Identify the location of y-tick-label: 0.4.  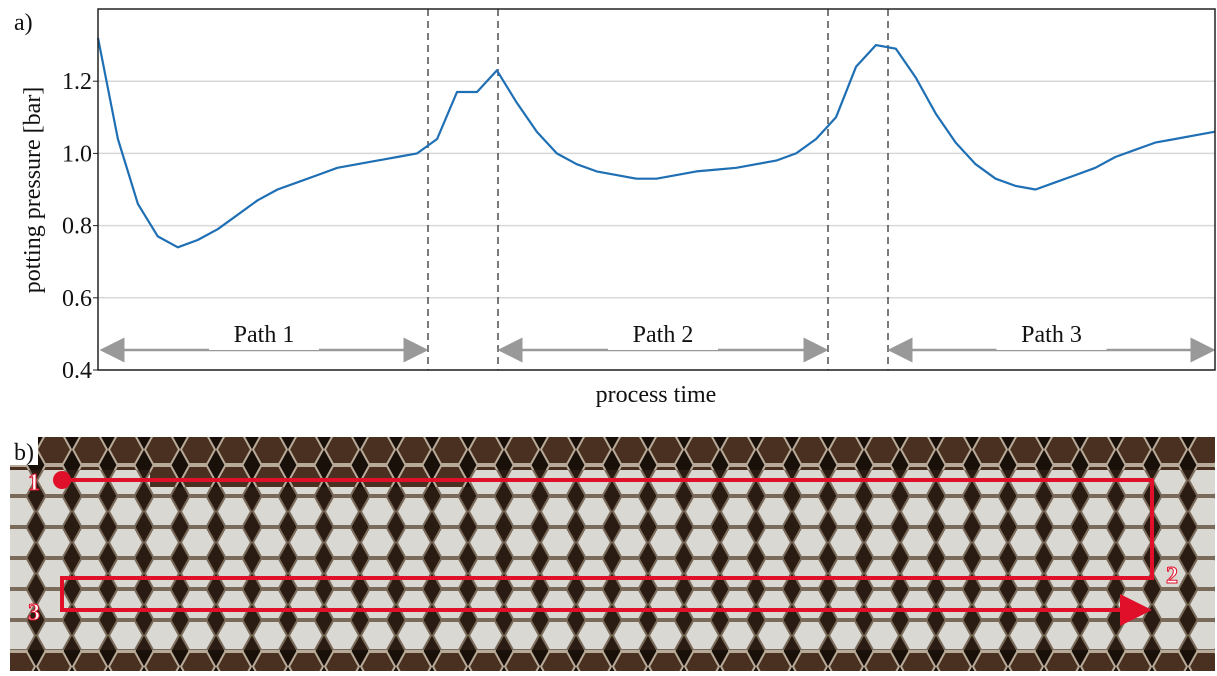
(77, 371).